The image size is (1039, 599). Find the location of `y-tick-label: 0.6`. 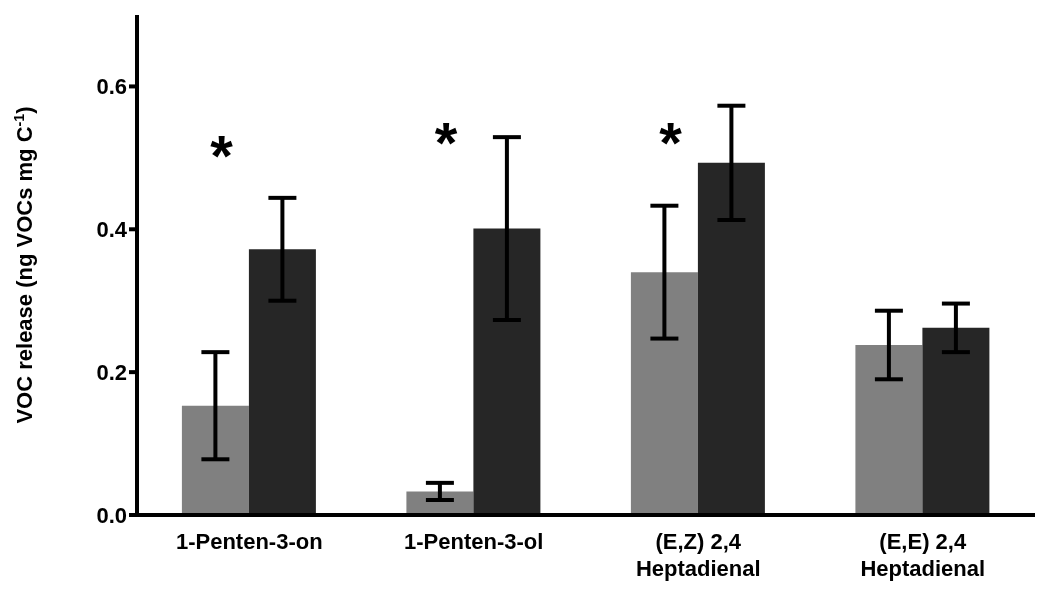

y-tick-label: 0.6 is located at coordinates (111, 87).